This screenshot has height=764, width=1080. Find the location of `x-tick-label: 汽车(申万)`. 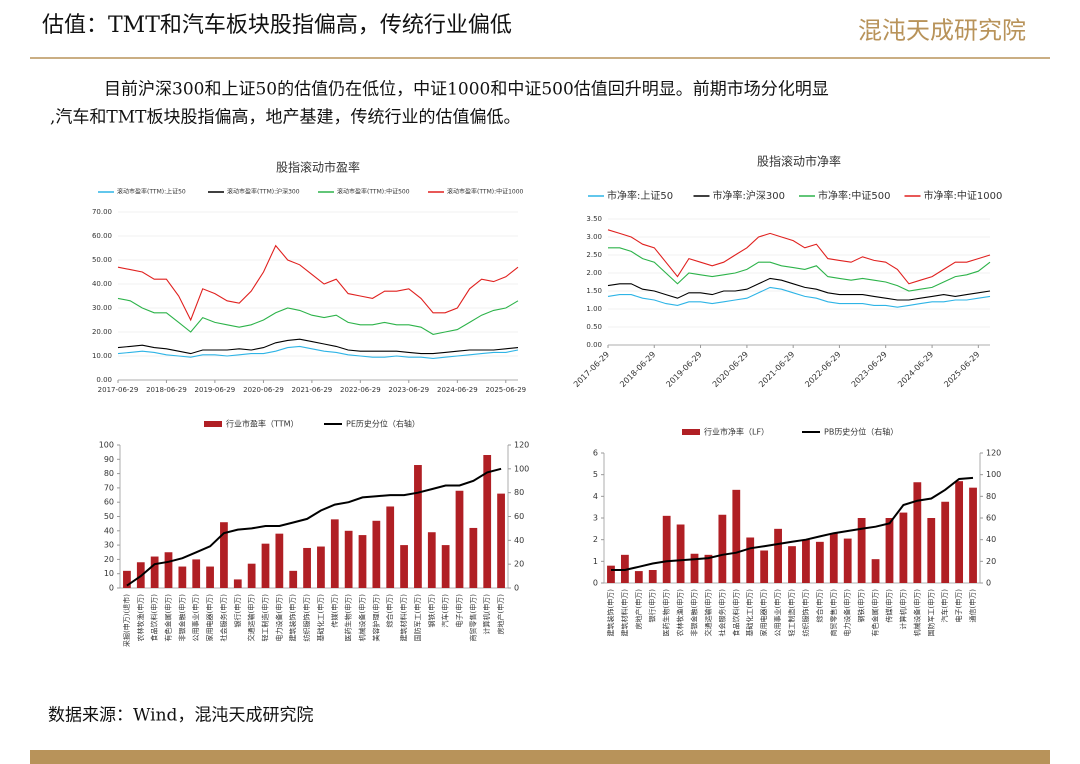

x-tick-label: 汽车(申万) is located at coordinates (944, 606).